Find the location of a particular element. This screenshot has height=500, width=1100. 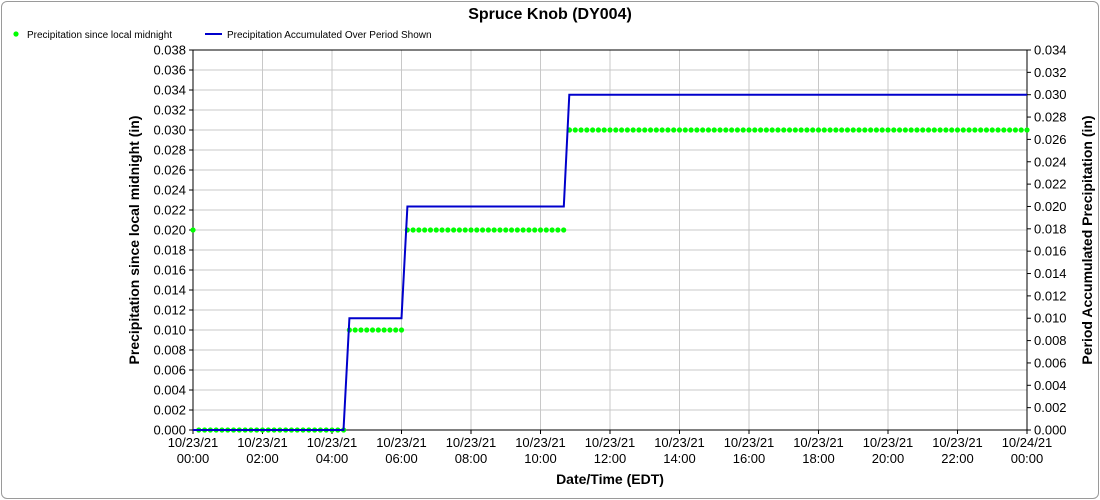

x-tick-time-label: 22:00 is located at coordinates (957, 458).